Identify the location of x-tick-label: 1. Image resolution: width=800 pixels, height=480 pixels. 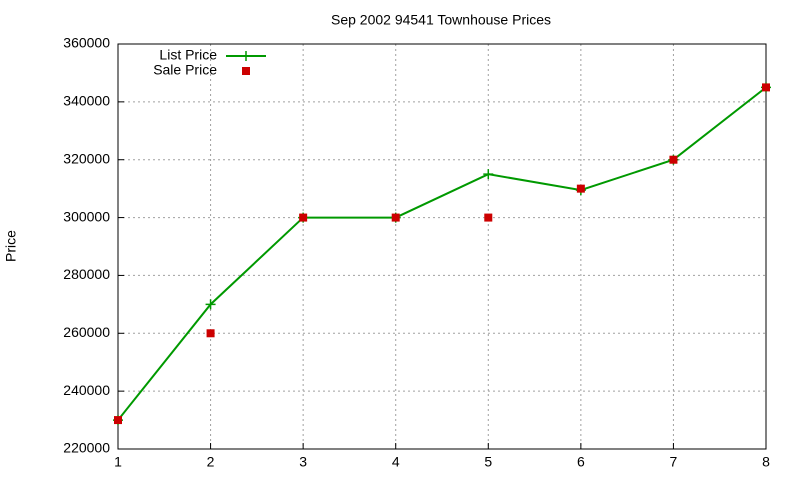
(118, 462).